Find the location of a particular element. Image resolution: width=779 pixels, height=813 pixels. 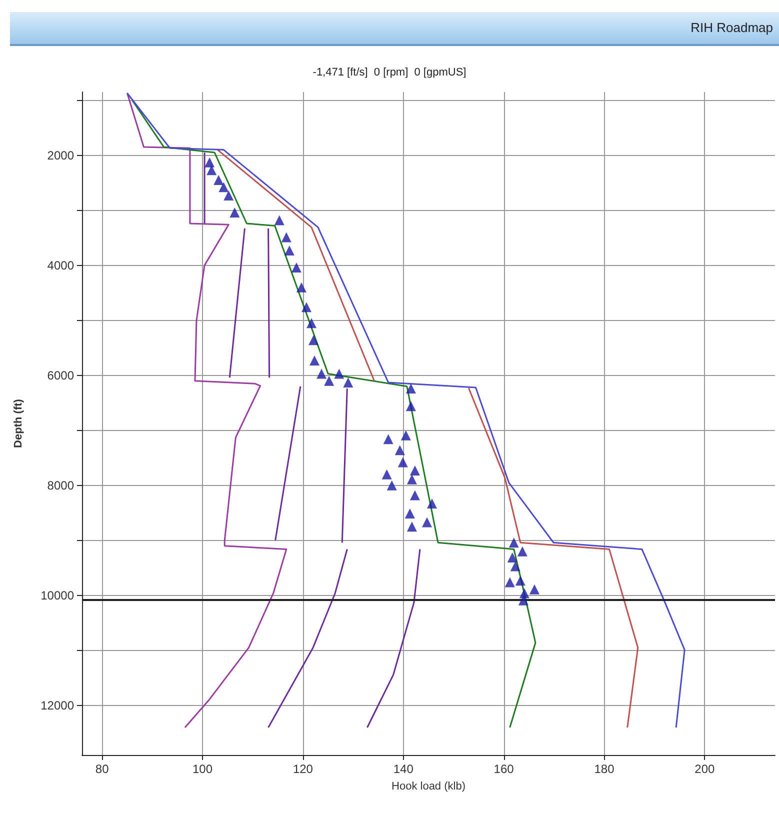

x-tick-label: 160 is located at coordinates (504, 769).